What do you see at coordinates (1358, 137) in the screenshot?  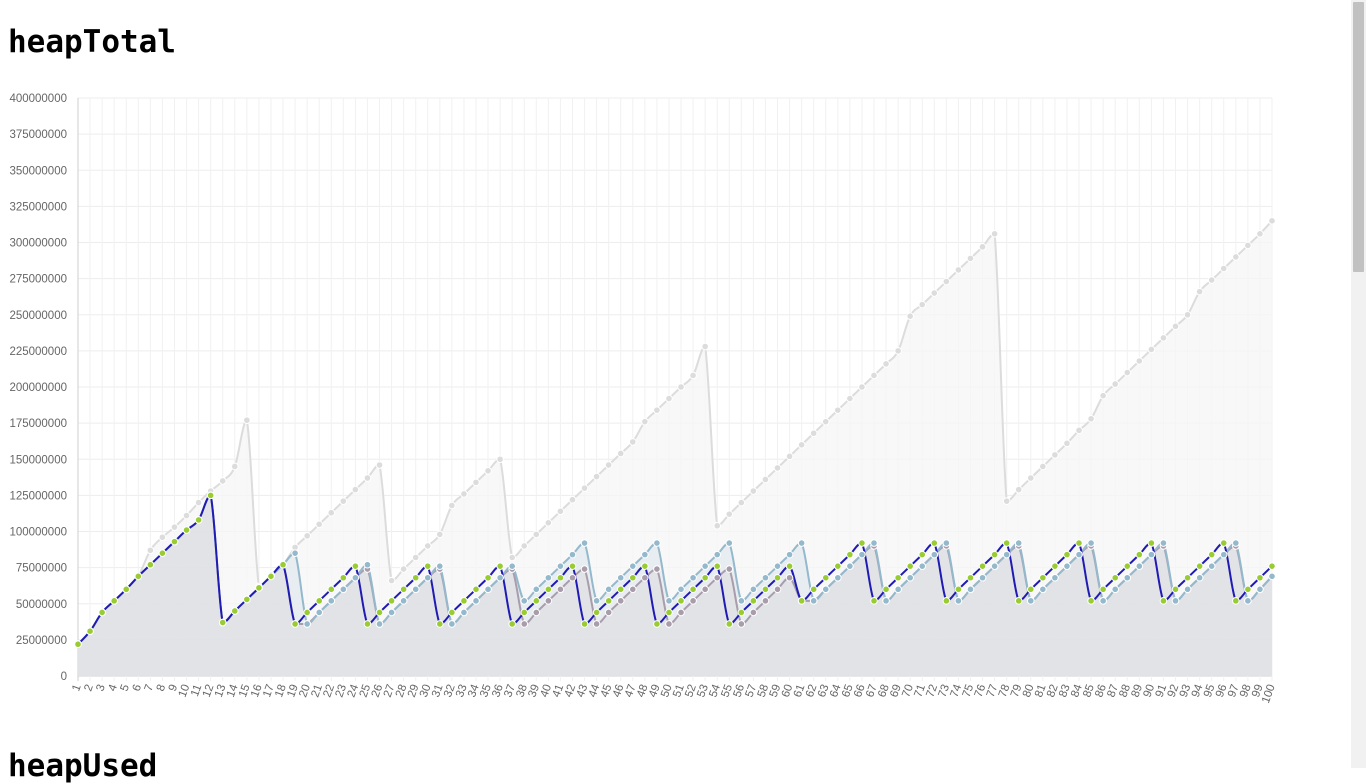 I see `scrollbar-thumb` at bounding box center [1358, 137].